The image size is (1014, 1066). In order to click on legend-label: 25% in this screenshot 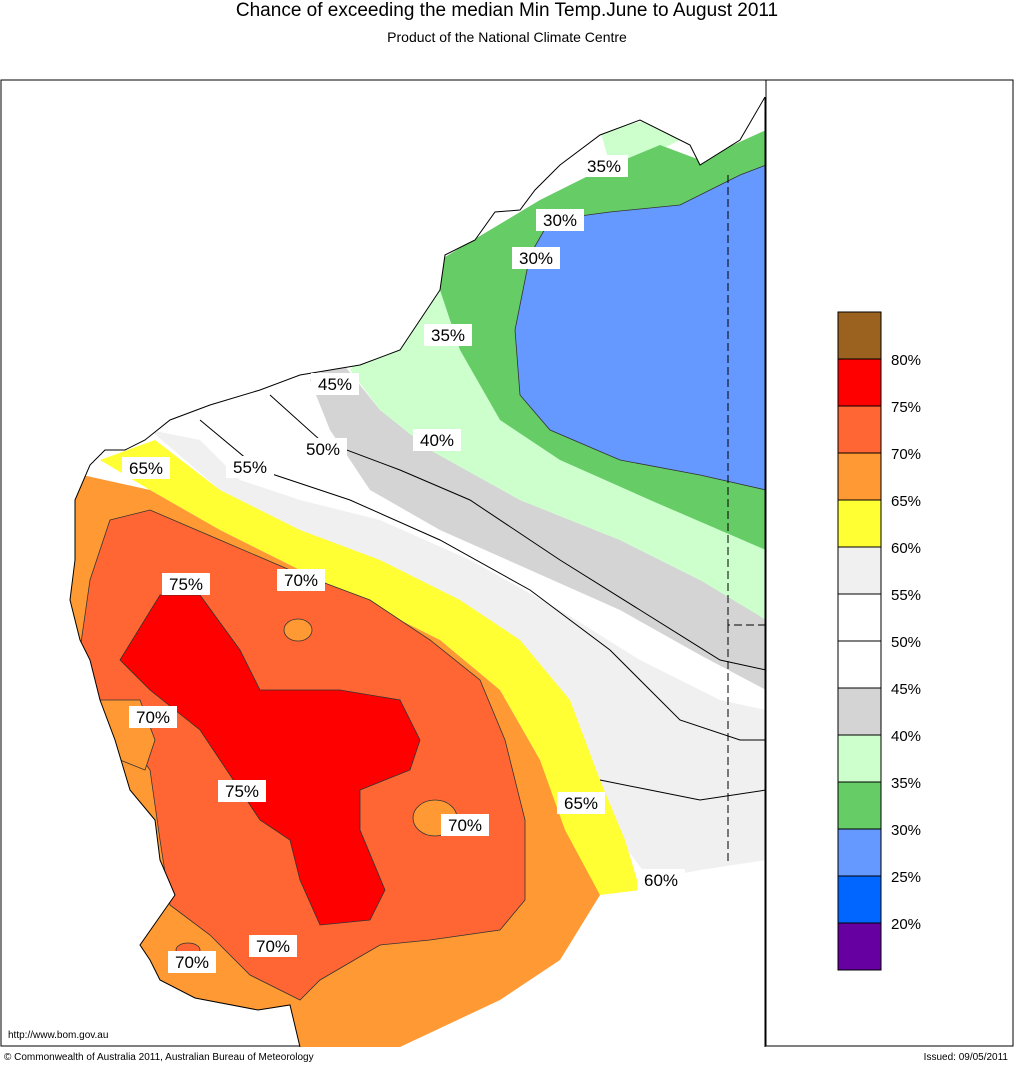, I will do `click(906, 877)`.